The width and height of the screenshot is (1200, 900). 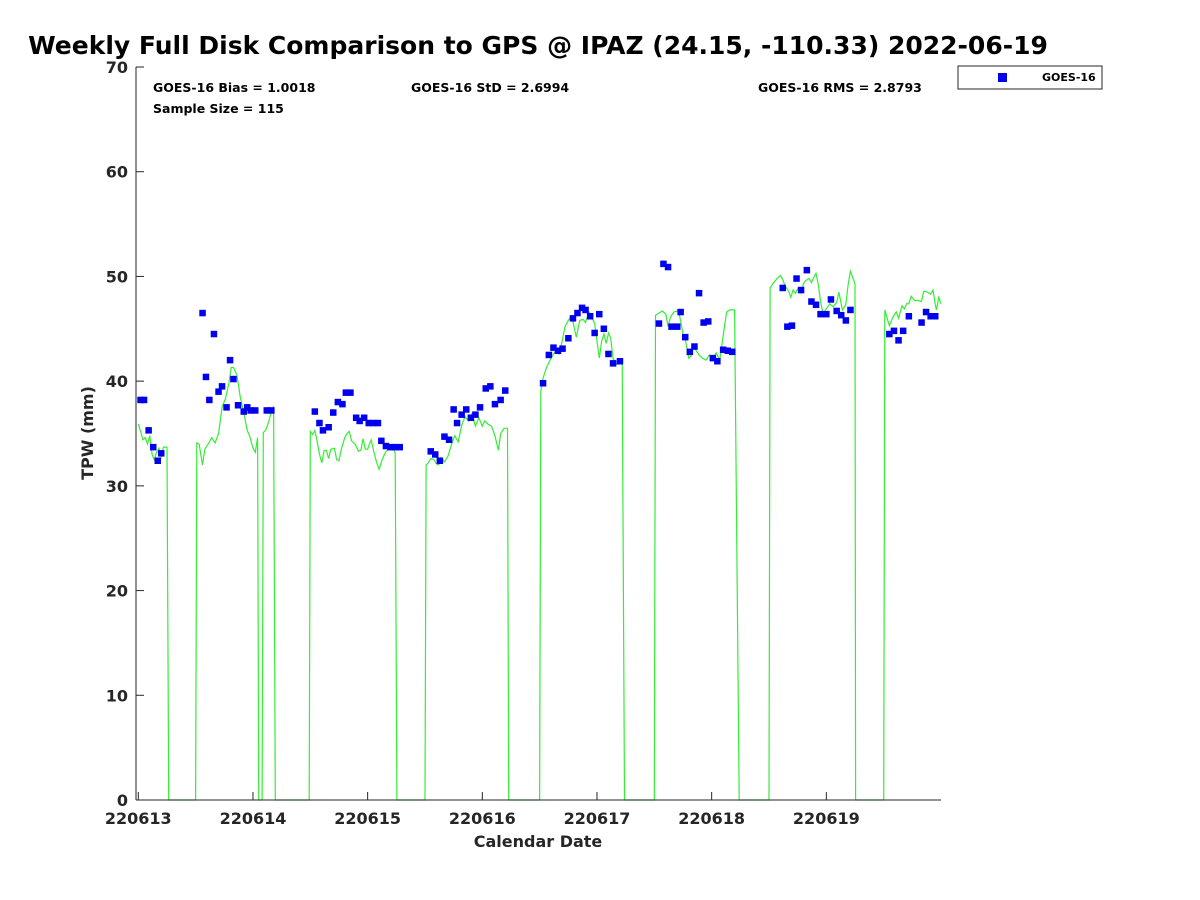 What do you see at coordinates (490, 87) in the screenshot?
I see `stat-std: GOES-16 StD = 2.6994` at bounding box center [490, 87].